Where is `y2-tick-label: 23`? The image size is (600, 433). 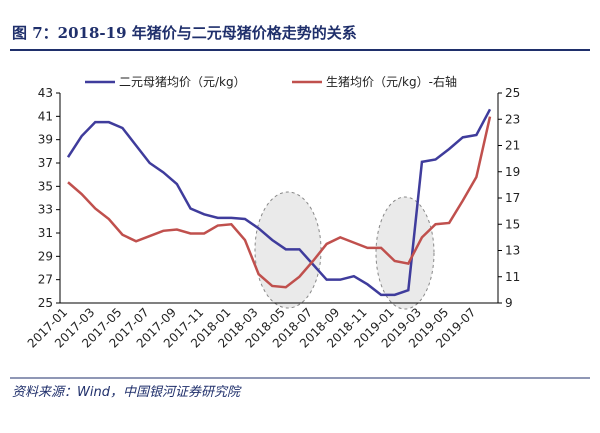 y2-tick-label: 23 is located at coordinates (512, 119).